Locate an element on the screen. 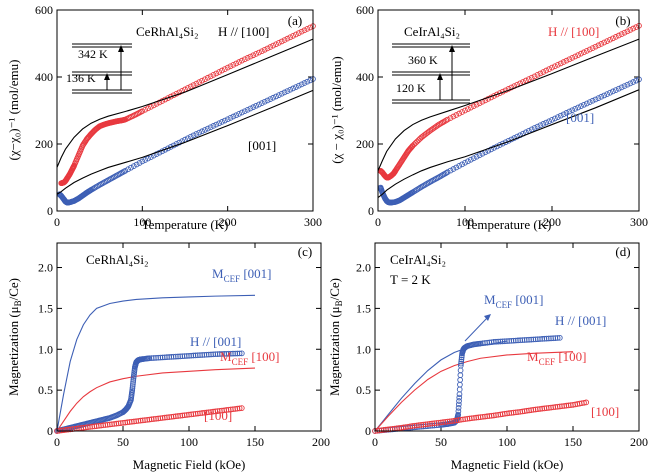  x-tick-label-c-1: 50 is located at coordinates (123, 442).